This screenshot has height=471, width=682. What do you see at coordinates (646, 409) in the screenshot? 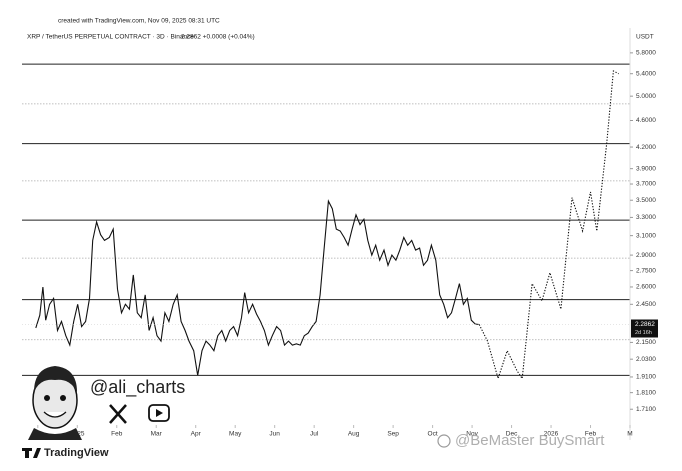
I see `y-tick-label: 1.7100` at bounding box center [646, 409].